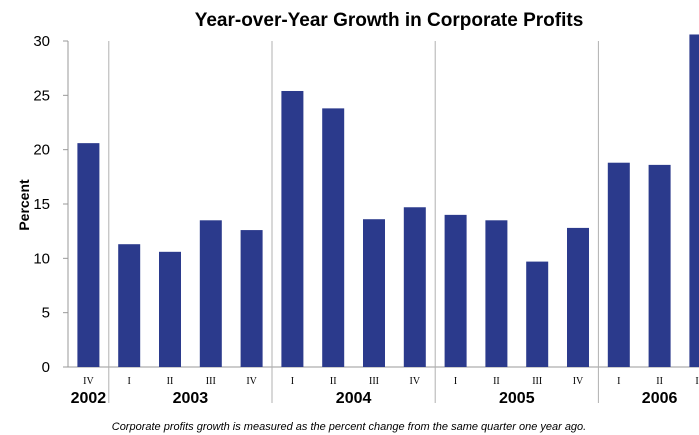 This screenshot has height=435, width=699. Describe the element at coordinates (660, 398) in the screenshot. I see `year-label: 2006` at that location.